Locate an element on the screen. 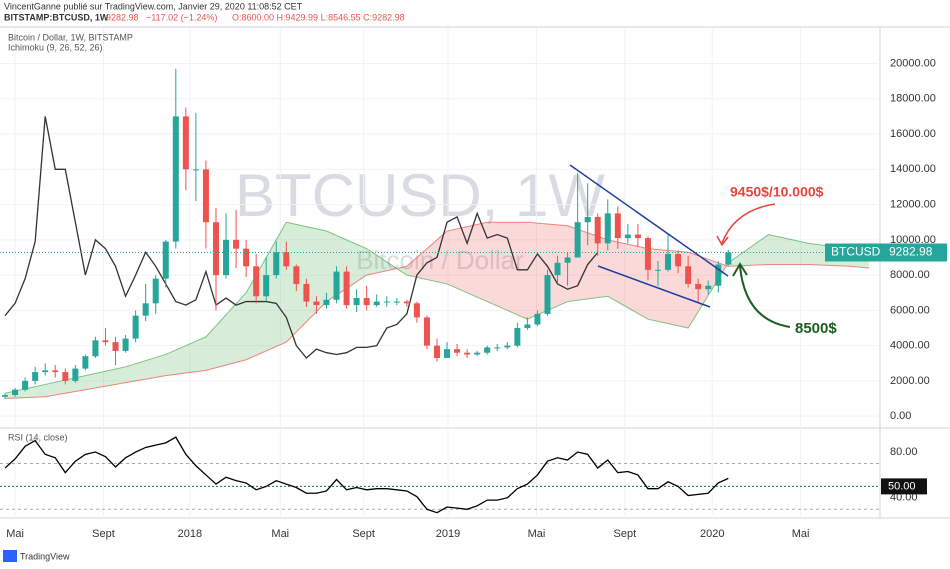 The width and height of the screenshot is (950, 569). arrow-head is located at coordinates (740, 269).